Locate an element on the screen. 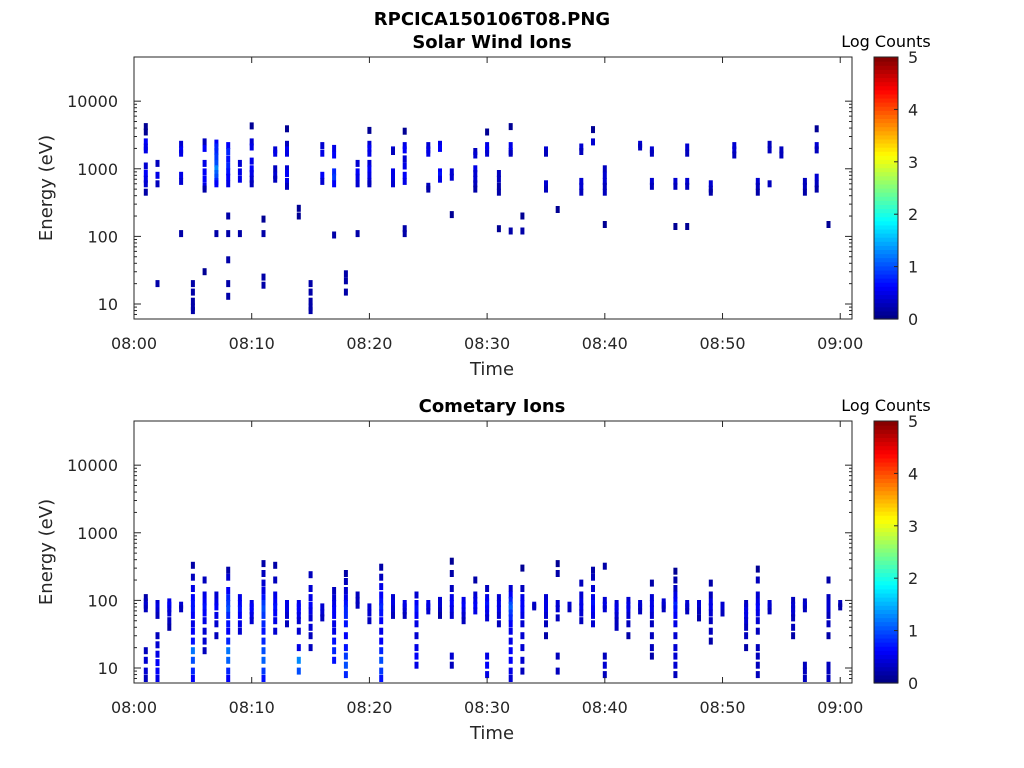 Image resolution: width=1024 pixels, height=768 pixels. y-tick-label: 10000 is located at coordinates (92, 465).